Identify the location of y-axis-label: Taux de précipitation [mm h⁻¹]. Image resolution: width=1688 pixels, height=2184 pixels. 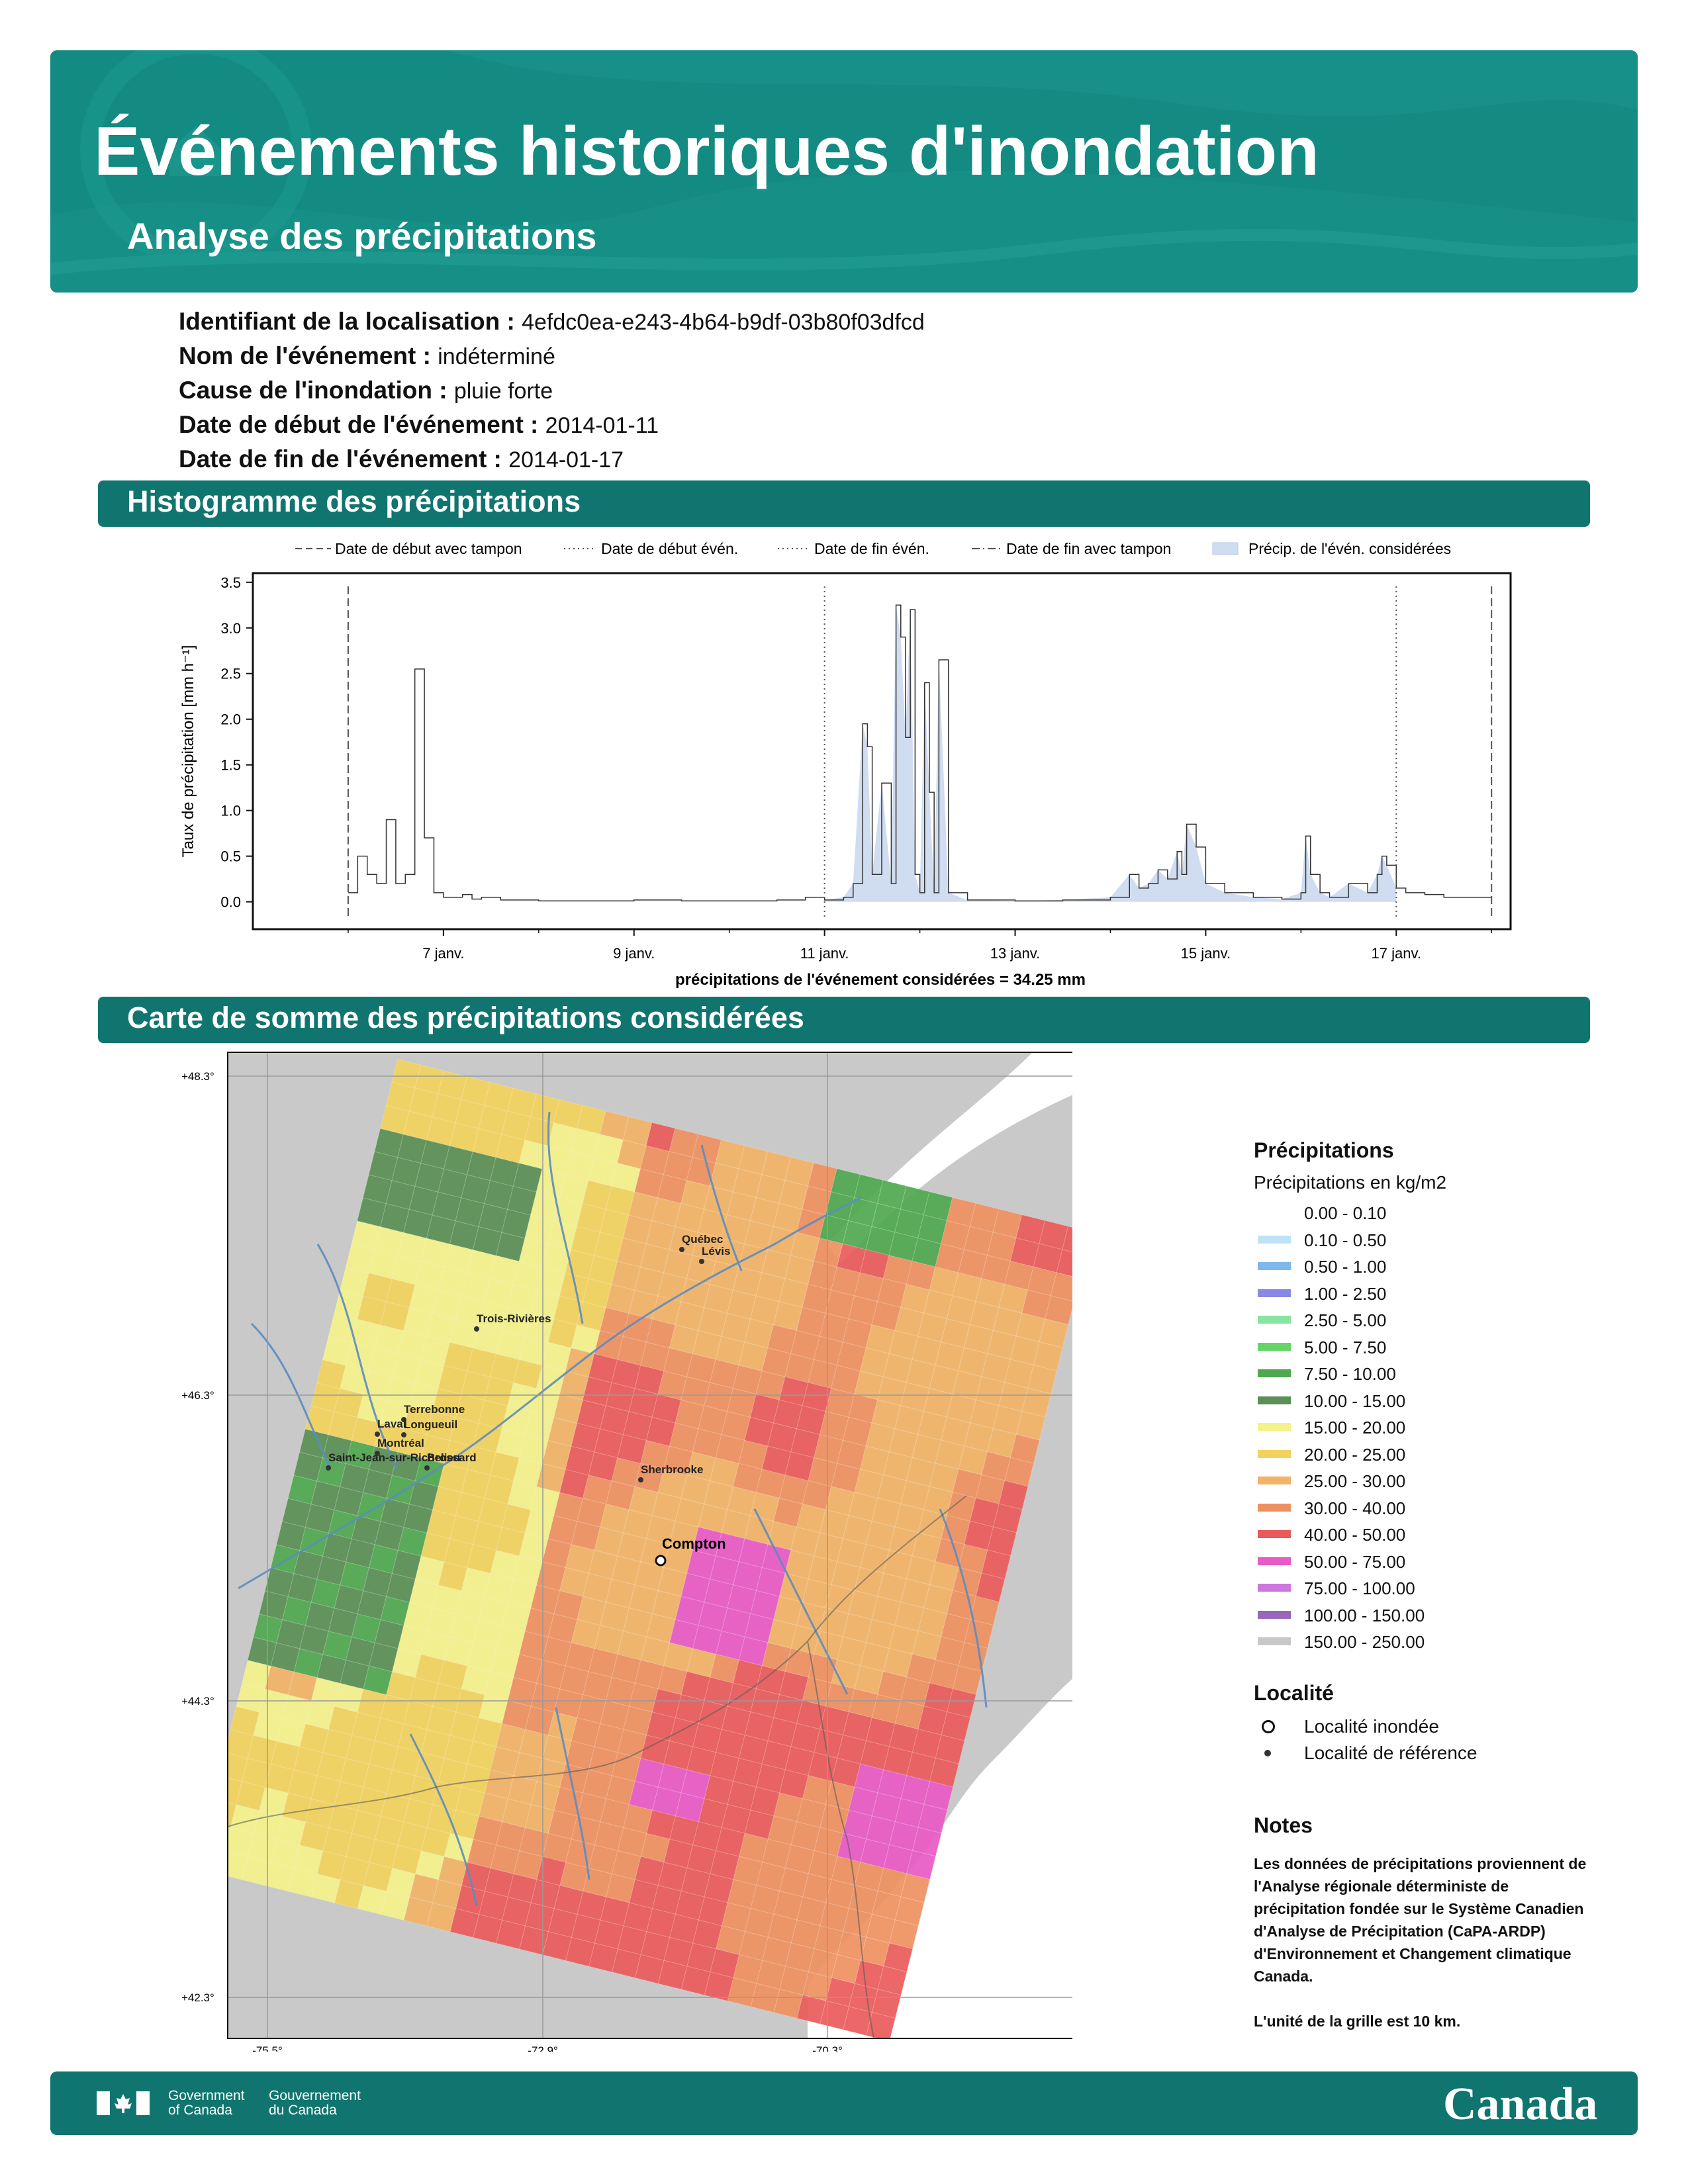
(188, 751).